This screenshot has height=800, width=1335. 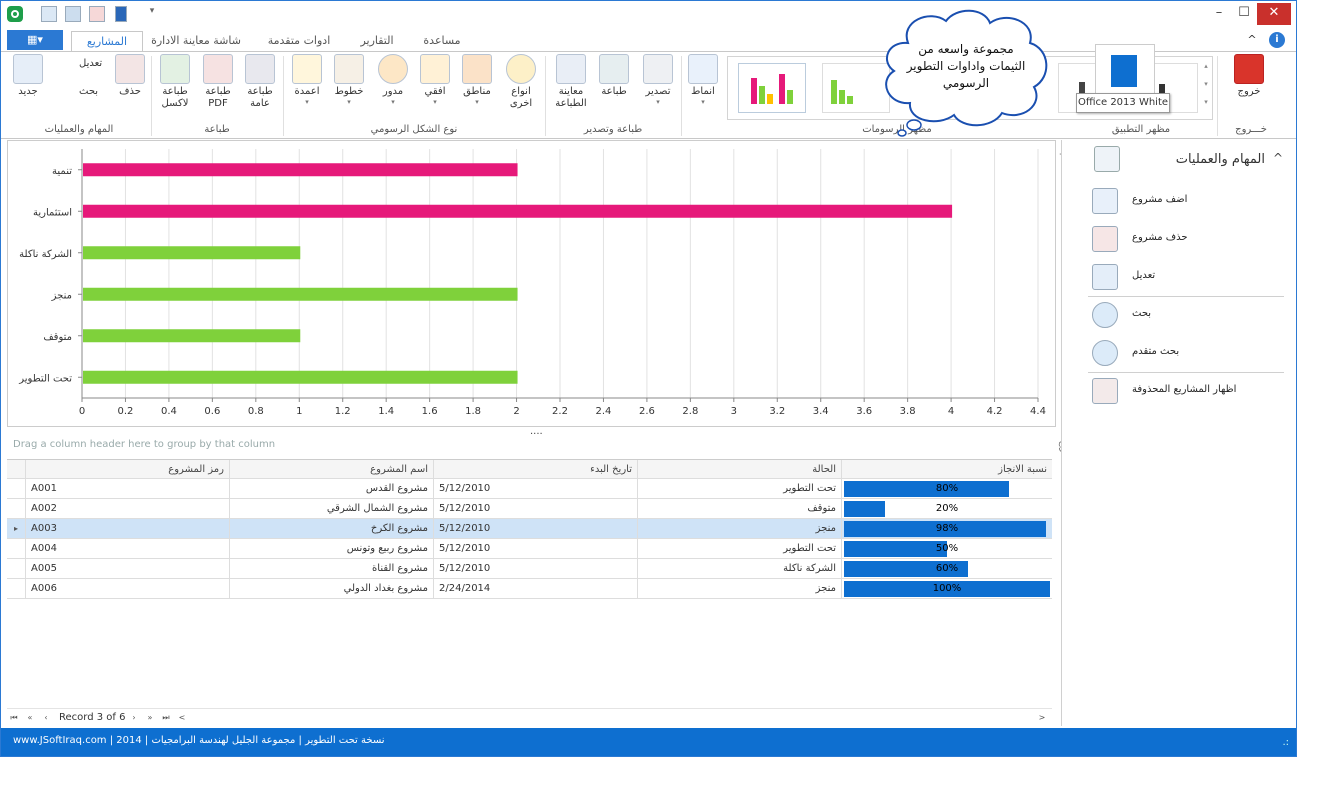 I want to click on print-pdf-button: طباعة PDF, so click(x=218, y=82).